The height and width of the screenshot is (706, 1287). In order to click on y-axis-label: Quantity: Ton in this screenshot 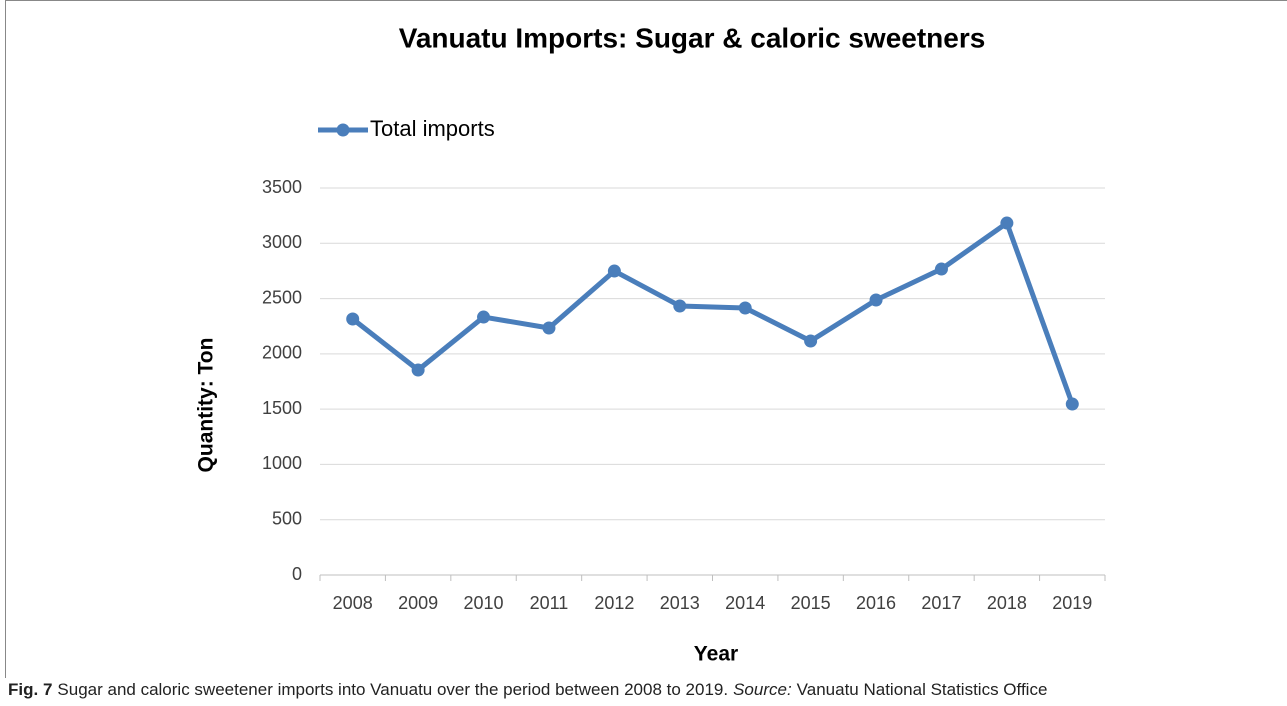, I will do `click(206, 405)`.